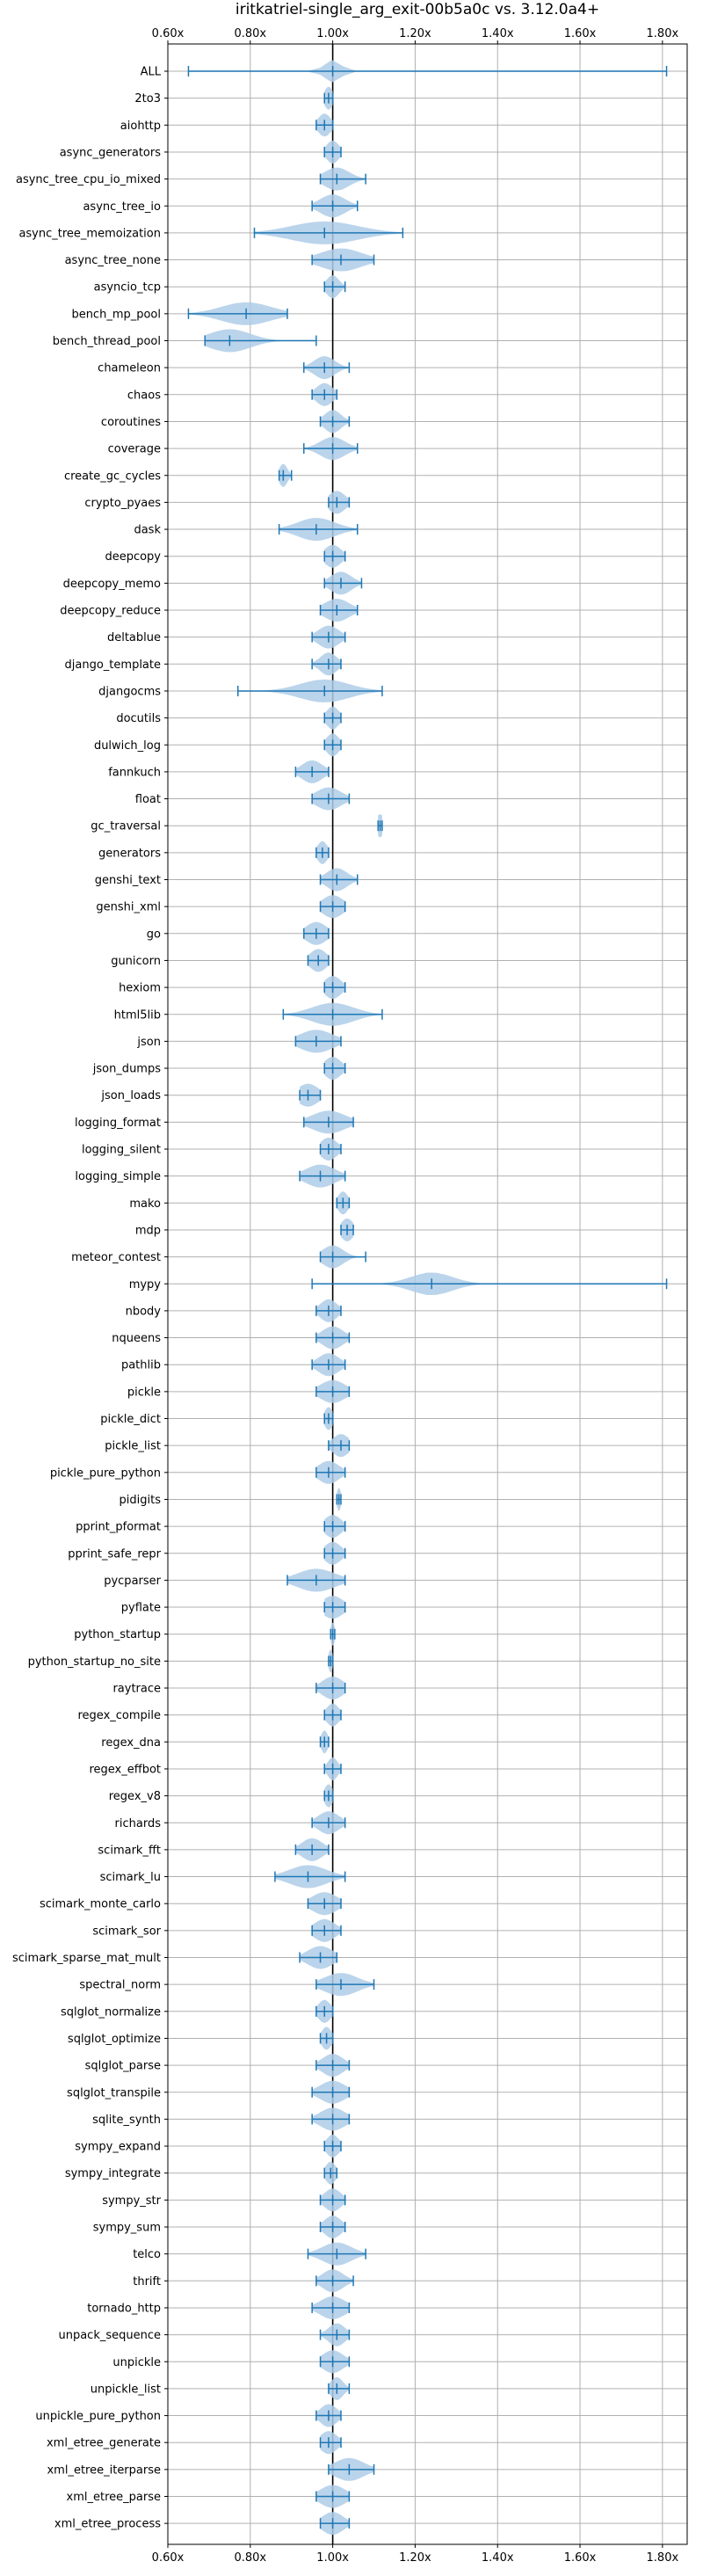 The image size is (703, 2576). What do you see at coordinates (345, 1985) in the screenshot?
I see `violin-spectral_norm` at bounding box center [345, 1985].